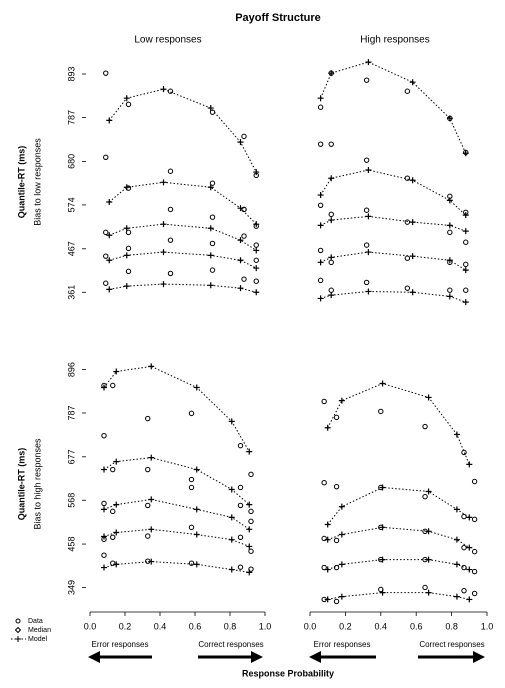  What do you see at coordinates (345, 626) in the screenshot?
I see `x-tick-label: 0.2` at bounding box center [345, 626].